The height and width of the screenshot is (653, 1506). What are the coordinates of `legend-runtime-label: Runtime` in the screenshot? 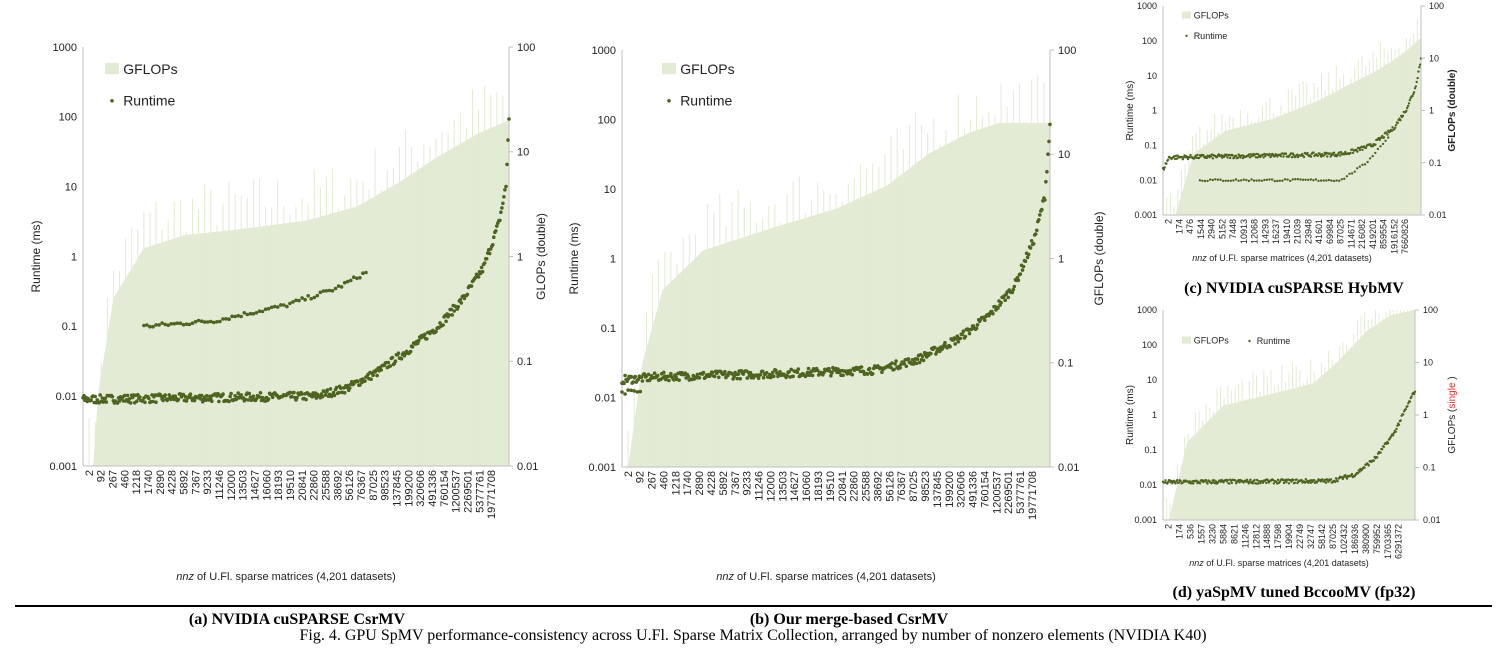 It's located at (1211, 36).